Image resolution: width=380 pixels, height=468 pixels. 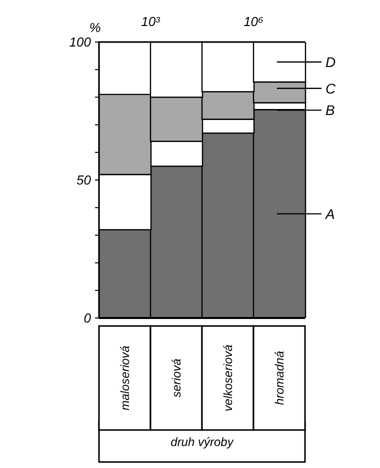 I want to click on legend-label: C, so click(x=331, y=88).